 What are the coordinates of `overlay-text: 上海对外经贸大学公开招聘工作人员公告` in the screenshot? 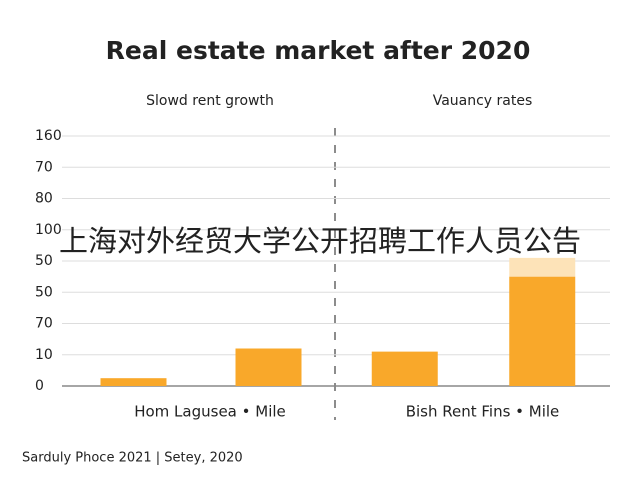 It's located at (320, 241).